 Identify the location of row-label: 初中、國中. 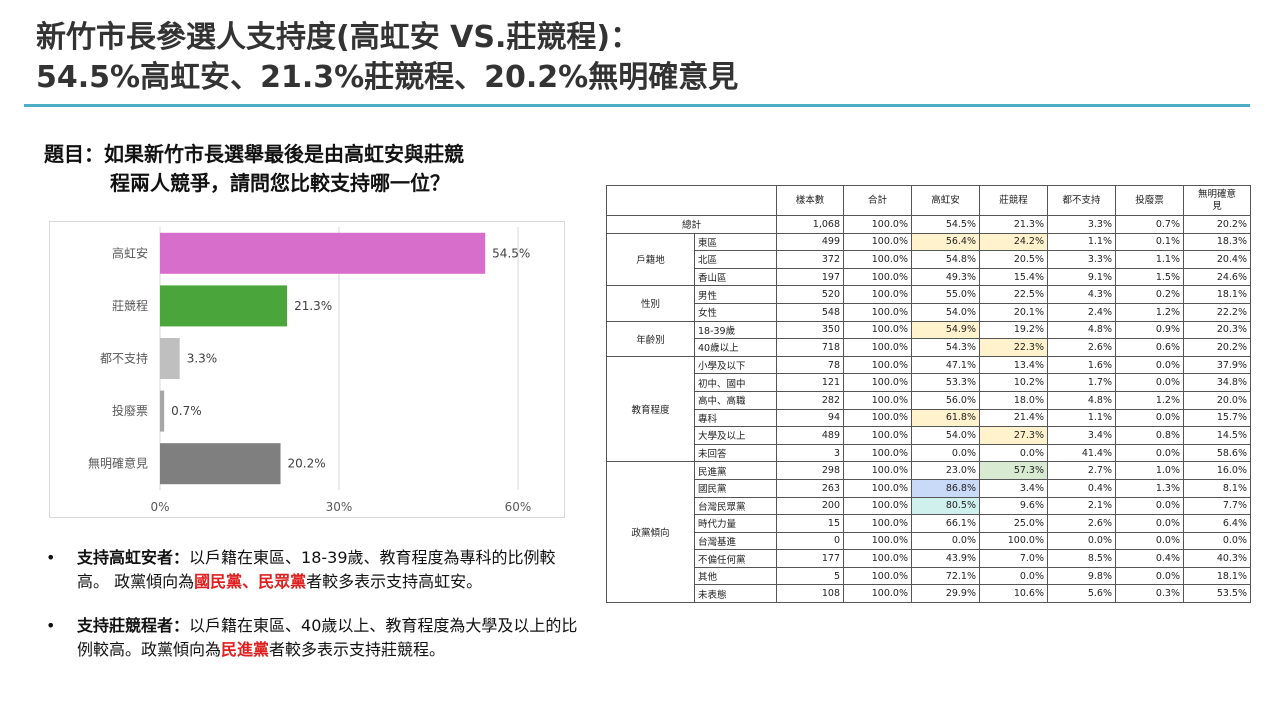
(735, 382).